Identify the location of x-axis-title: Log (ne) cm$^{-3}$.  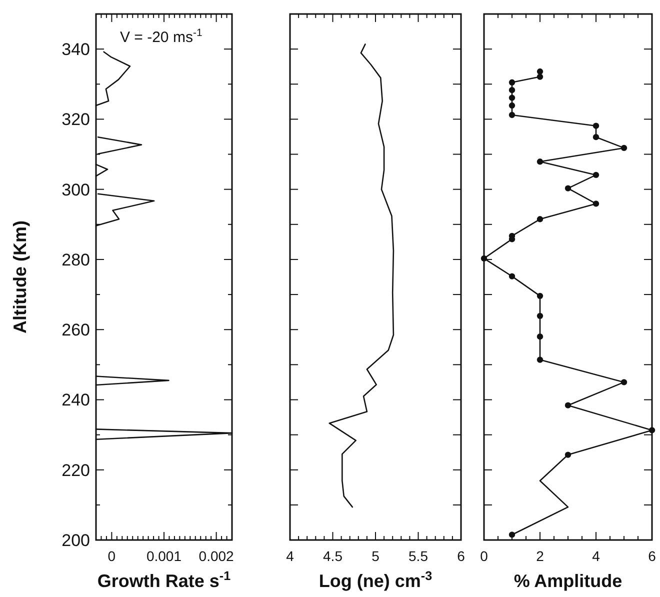
(375, 580).